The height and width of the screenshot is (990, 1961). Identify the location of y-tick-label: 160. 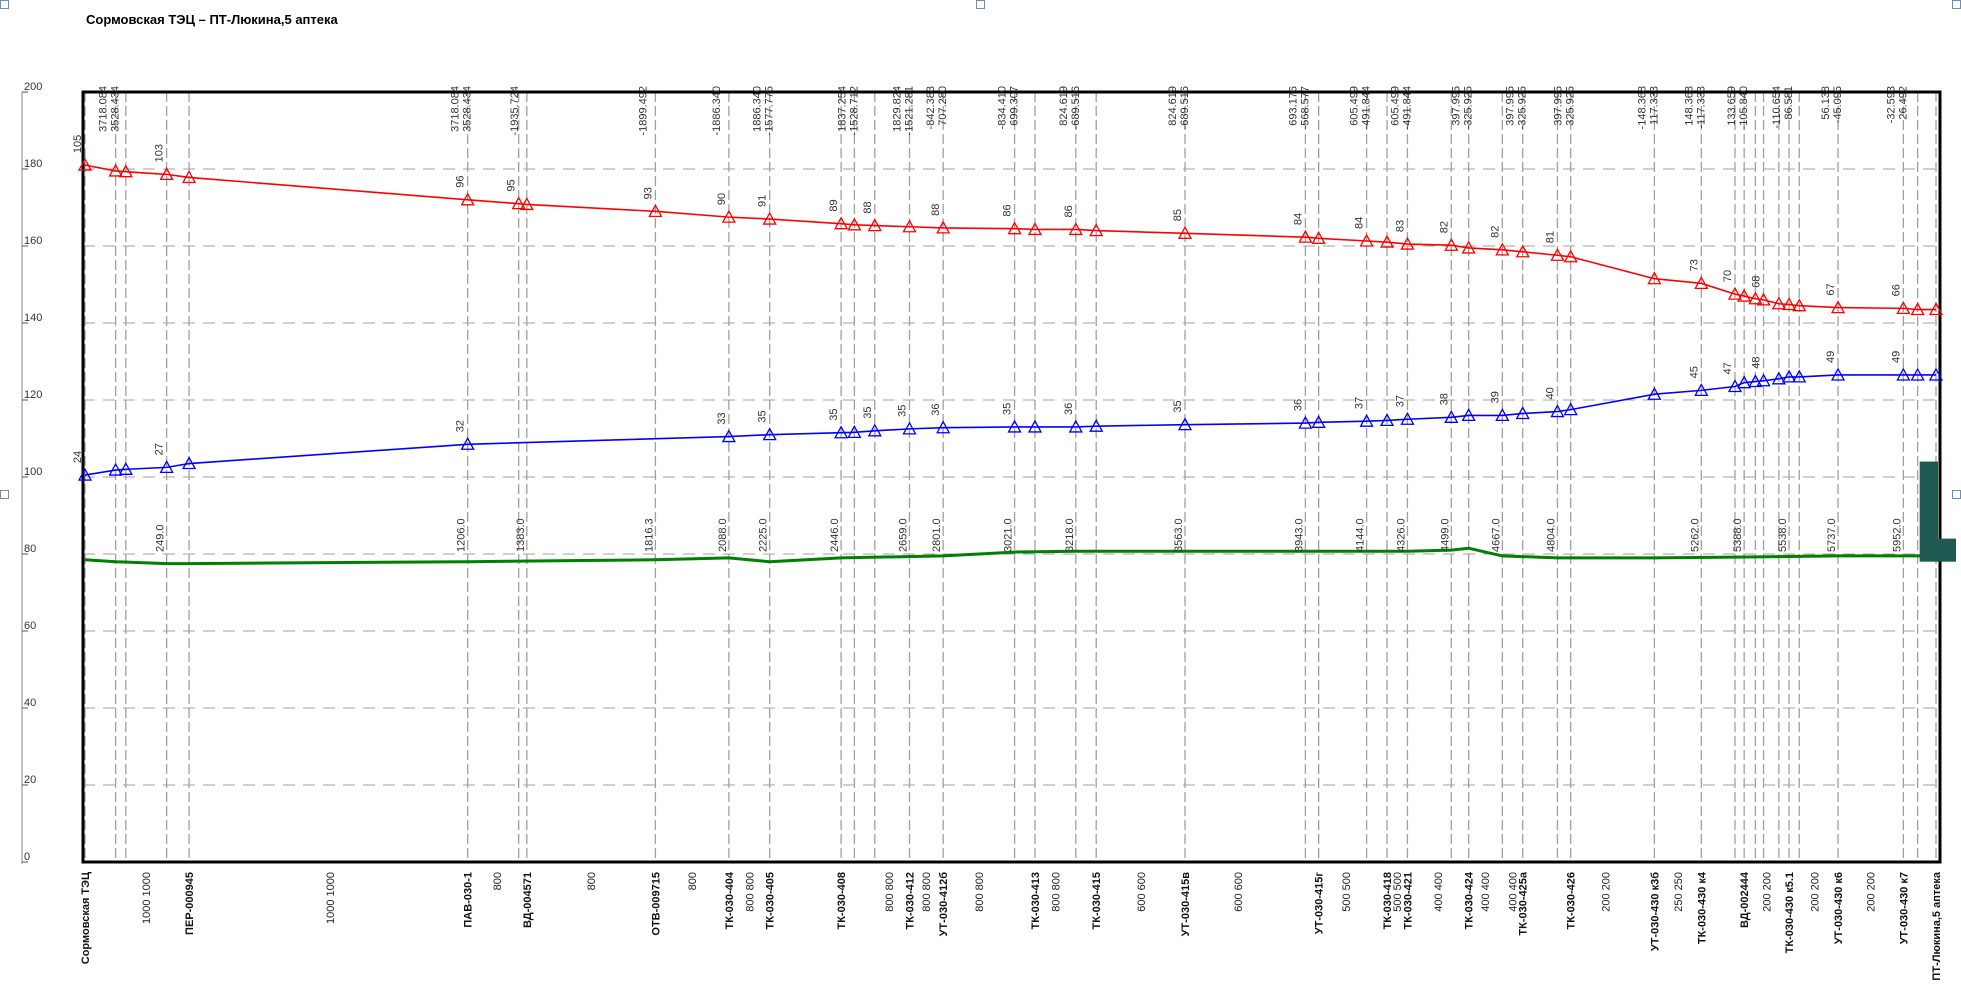
(33, 241).